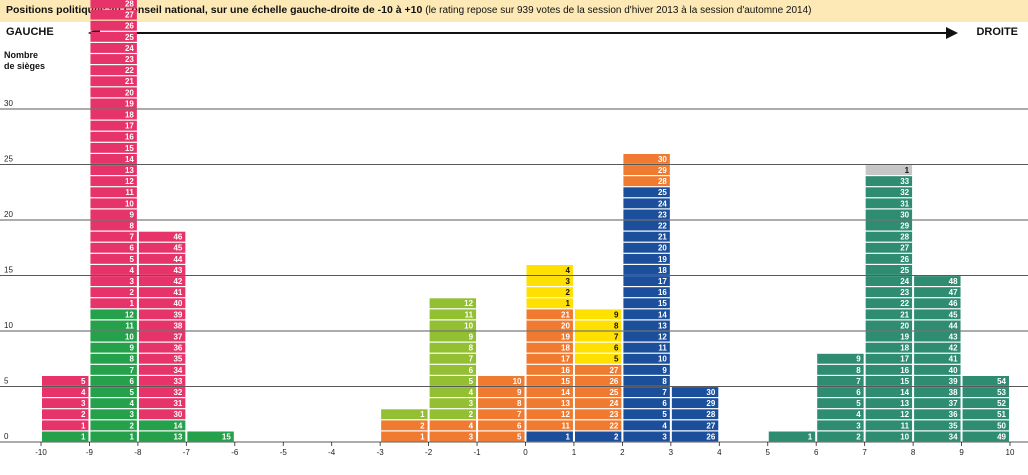  I want to click on seat-label: 37, so click(953, 403).